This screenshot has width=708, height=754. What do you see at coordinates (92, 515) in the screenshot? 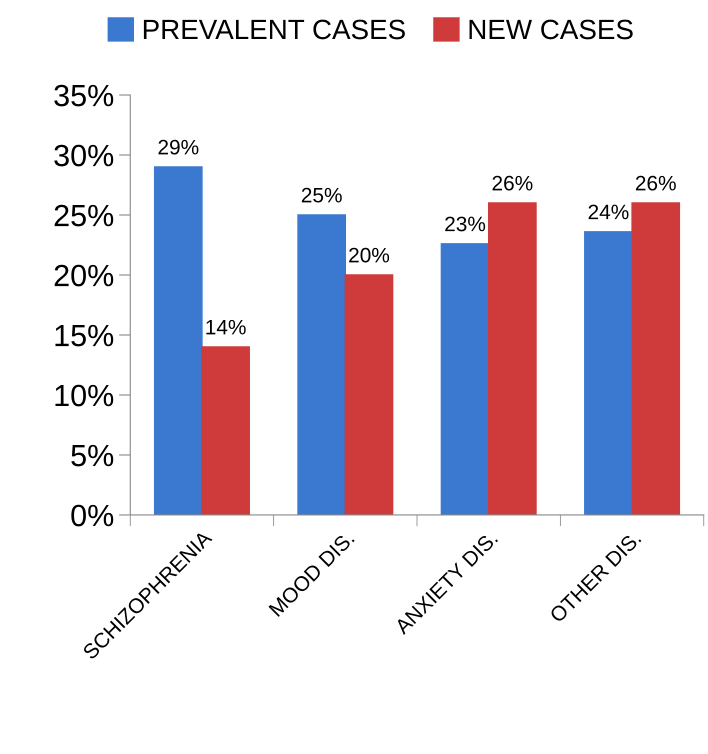
I see `y-tick-label: 0%` at bounding box center [92, 515].